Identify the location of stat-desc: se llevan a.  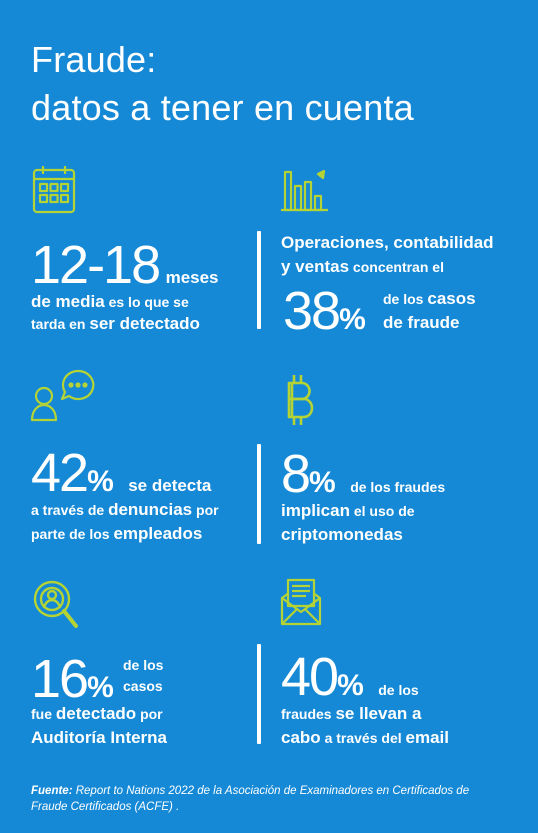
(378, 713).